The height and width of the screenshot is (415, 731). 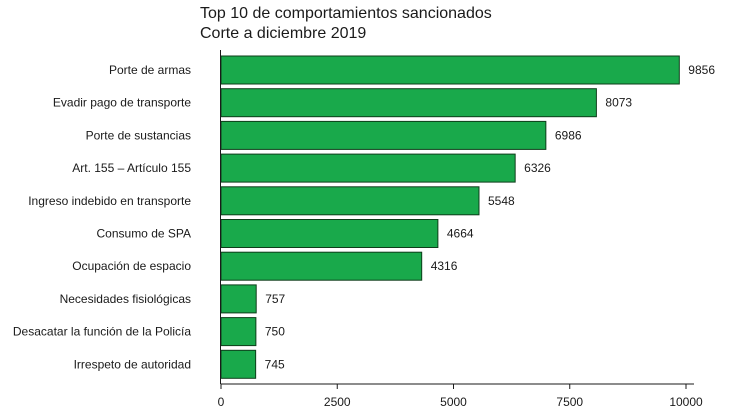 What do you see at coordinates (337, 402) in the screenshot?
I see `x-tick-label: 2500` at bounding box center [337, 402].